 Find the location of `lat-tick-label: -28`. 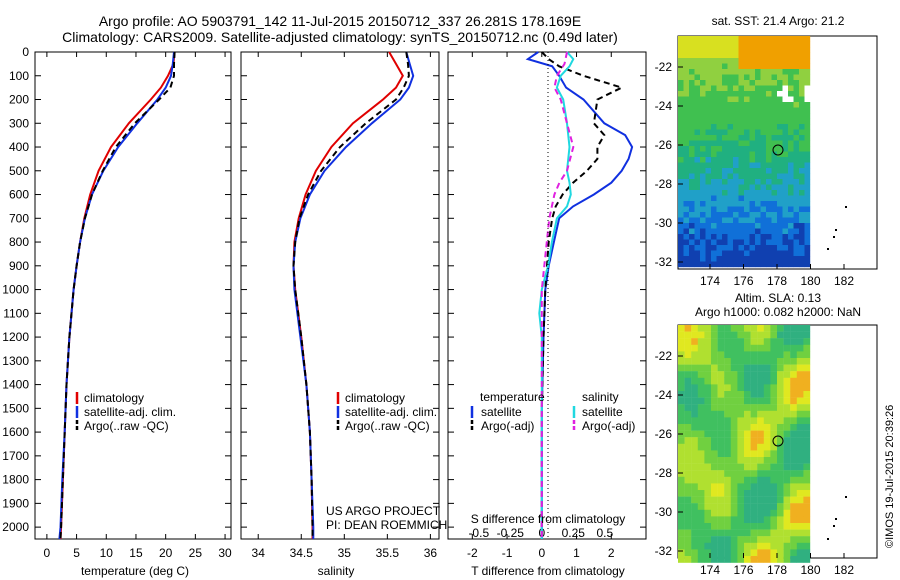

lat-tick-label: -28 is located at coordinates (664, 184).